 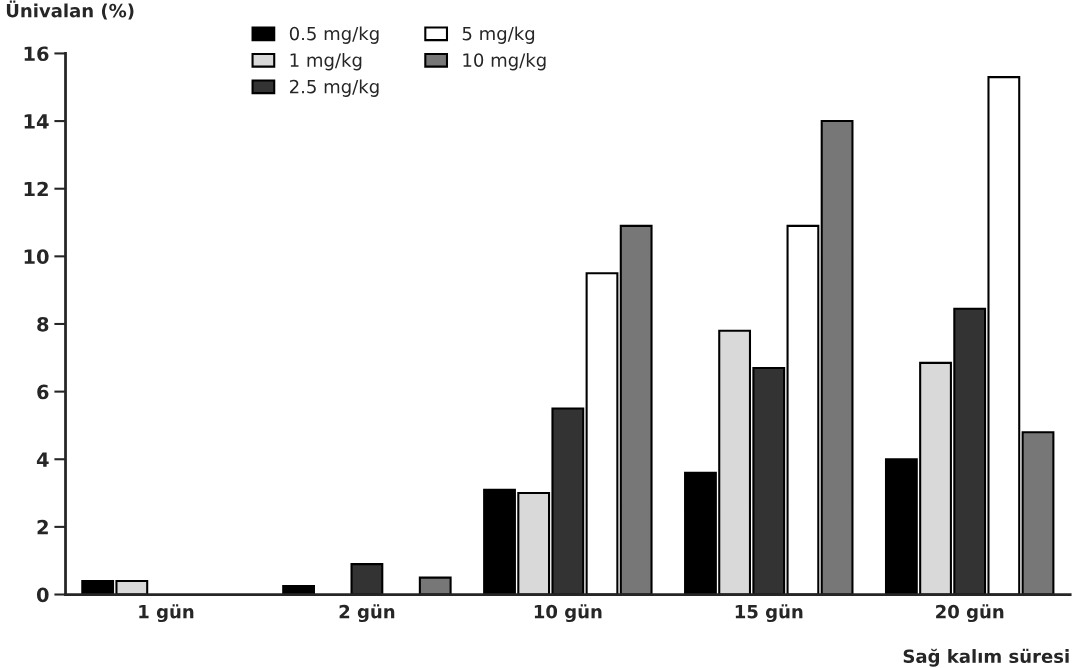 I want to click on legend-label: 0.5 mg/kg, so click(x=334, y=35).